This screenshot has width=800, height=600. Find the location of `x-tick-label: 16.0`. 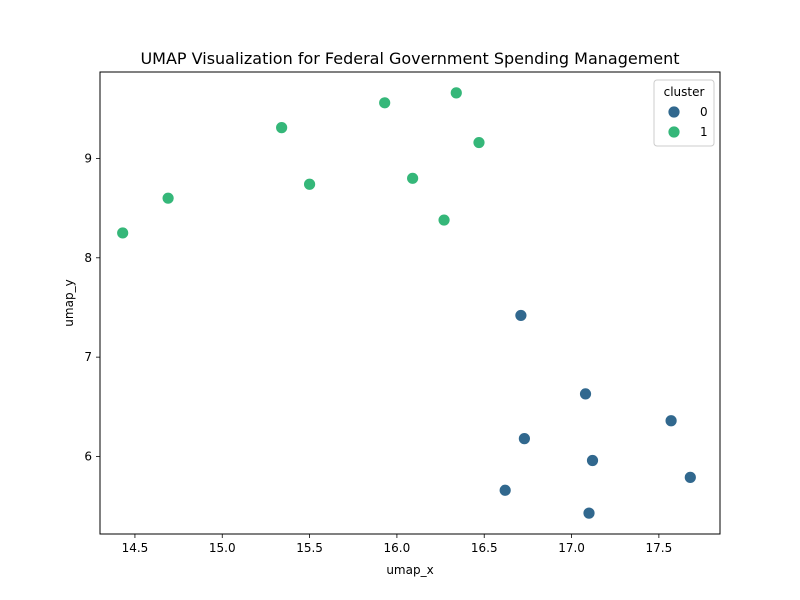

x-tick-label: 16.0 is located at coordinates (397, 548).